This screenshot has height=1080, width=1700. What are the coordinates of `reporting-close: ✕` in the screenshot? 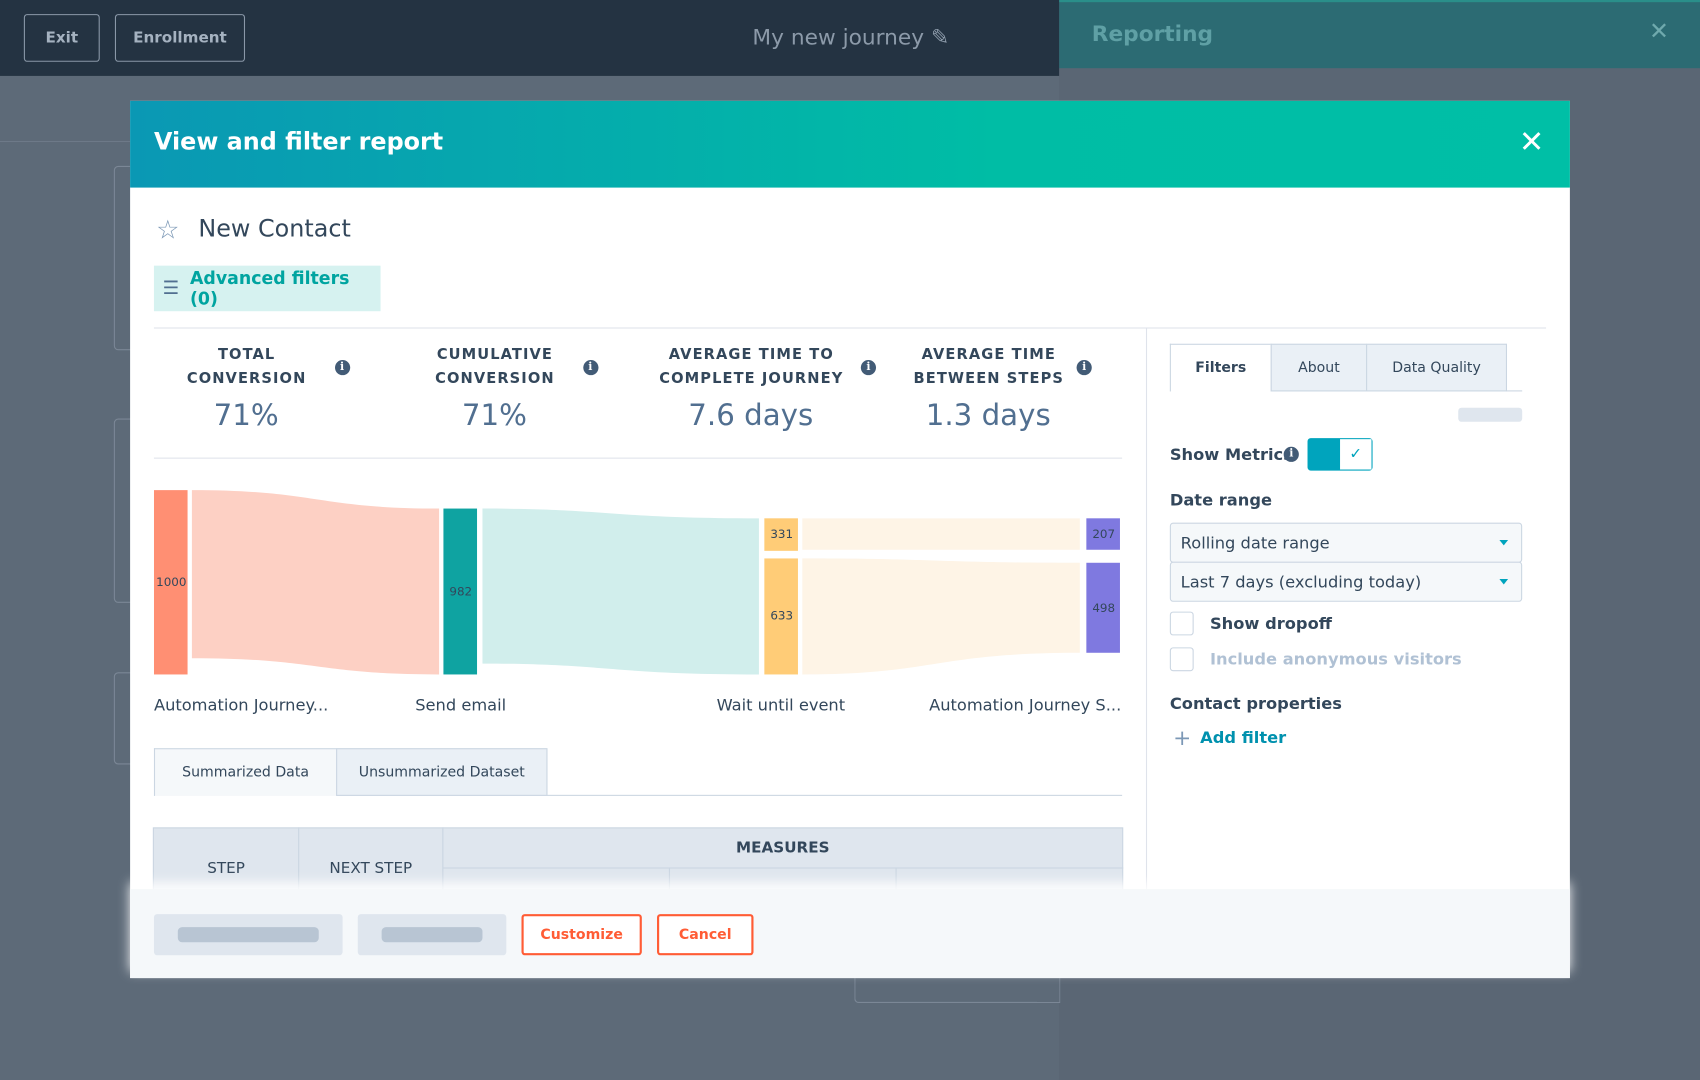 It's located at (1659, 32).